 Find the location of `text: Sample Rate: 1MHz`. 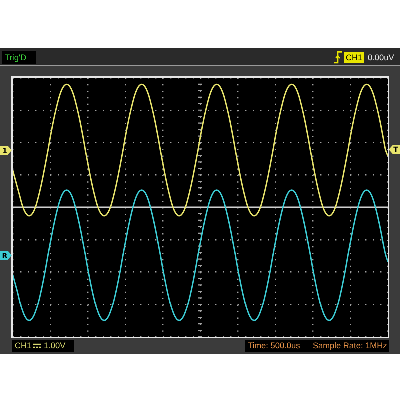

text: Sample Rate: 1MHz is located at coordinates (350, 345).